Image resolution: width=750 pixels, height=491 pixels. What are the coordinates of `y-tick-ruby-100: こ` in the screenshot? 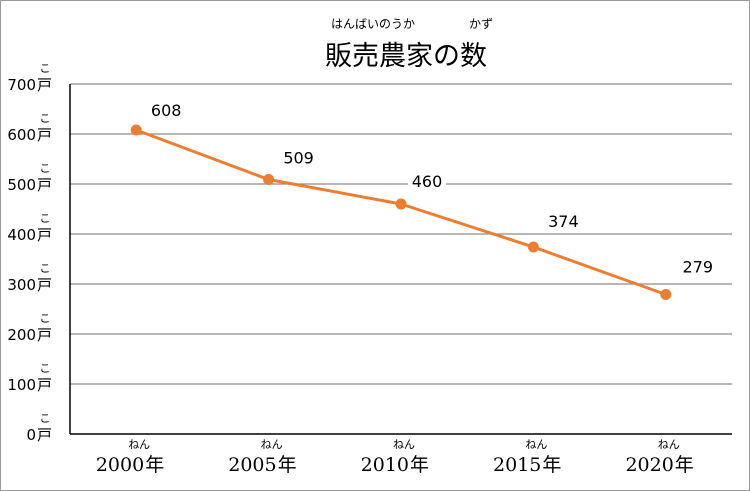 It's located at (45, 368).